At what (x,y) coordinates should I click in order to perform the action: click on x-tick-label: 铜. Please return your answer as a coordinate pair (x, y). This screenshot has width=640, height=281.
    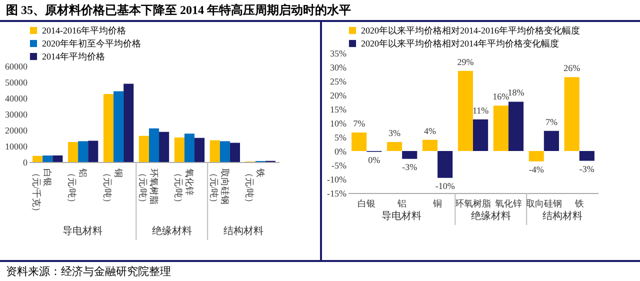
    Looking at the image, I should click on (437, 203).